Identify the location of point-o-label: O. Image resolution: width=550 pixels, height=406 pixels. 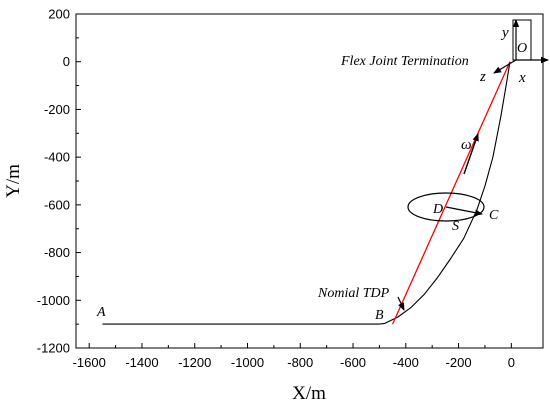
(522, 48).